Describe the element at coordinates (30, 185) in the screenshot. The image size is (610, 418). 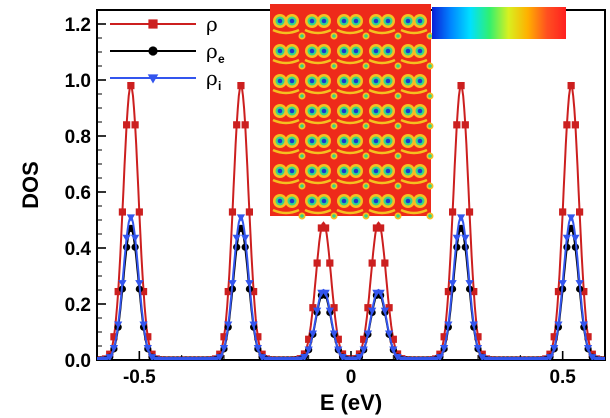
I see `y-axis-label: DOS` at that location.